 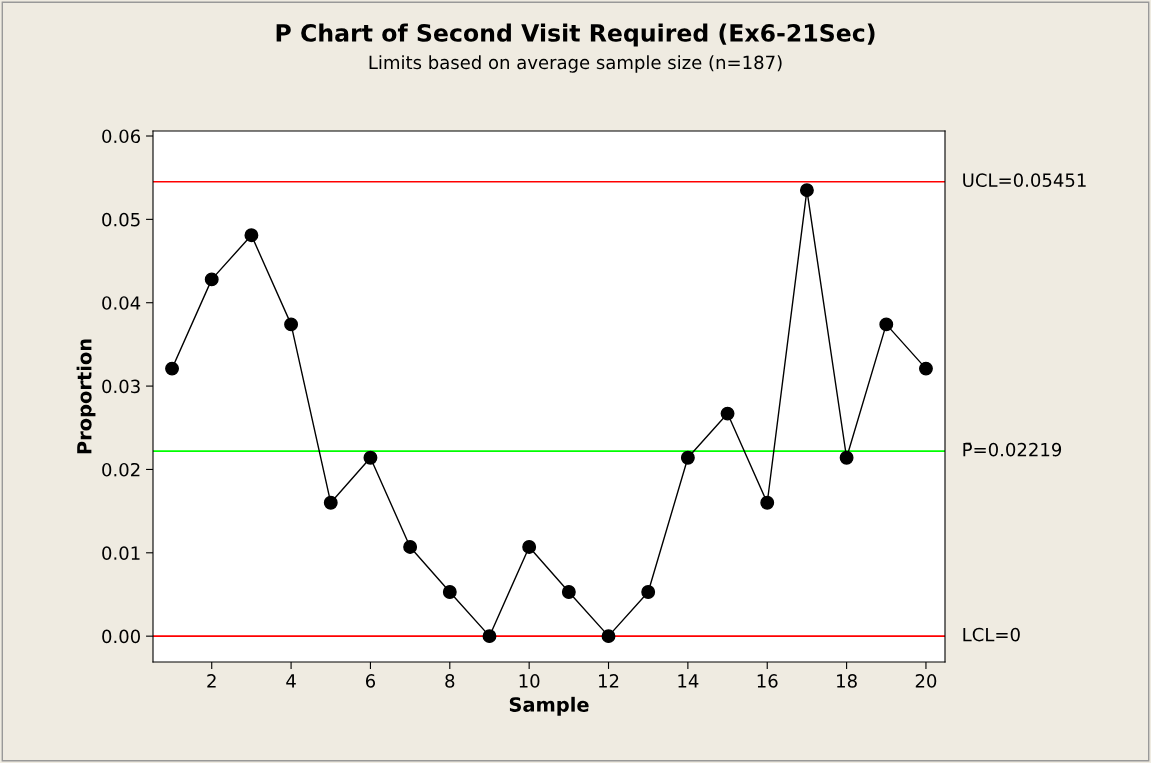 I want to click on y-tick-label: 0.01, so click(x=121, y=553).